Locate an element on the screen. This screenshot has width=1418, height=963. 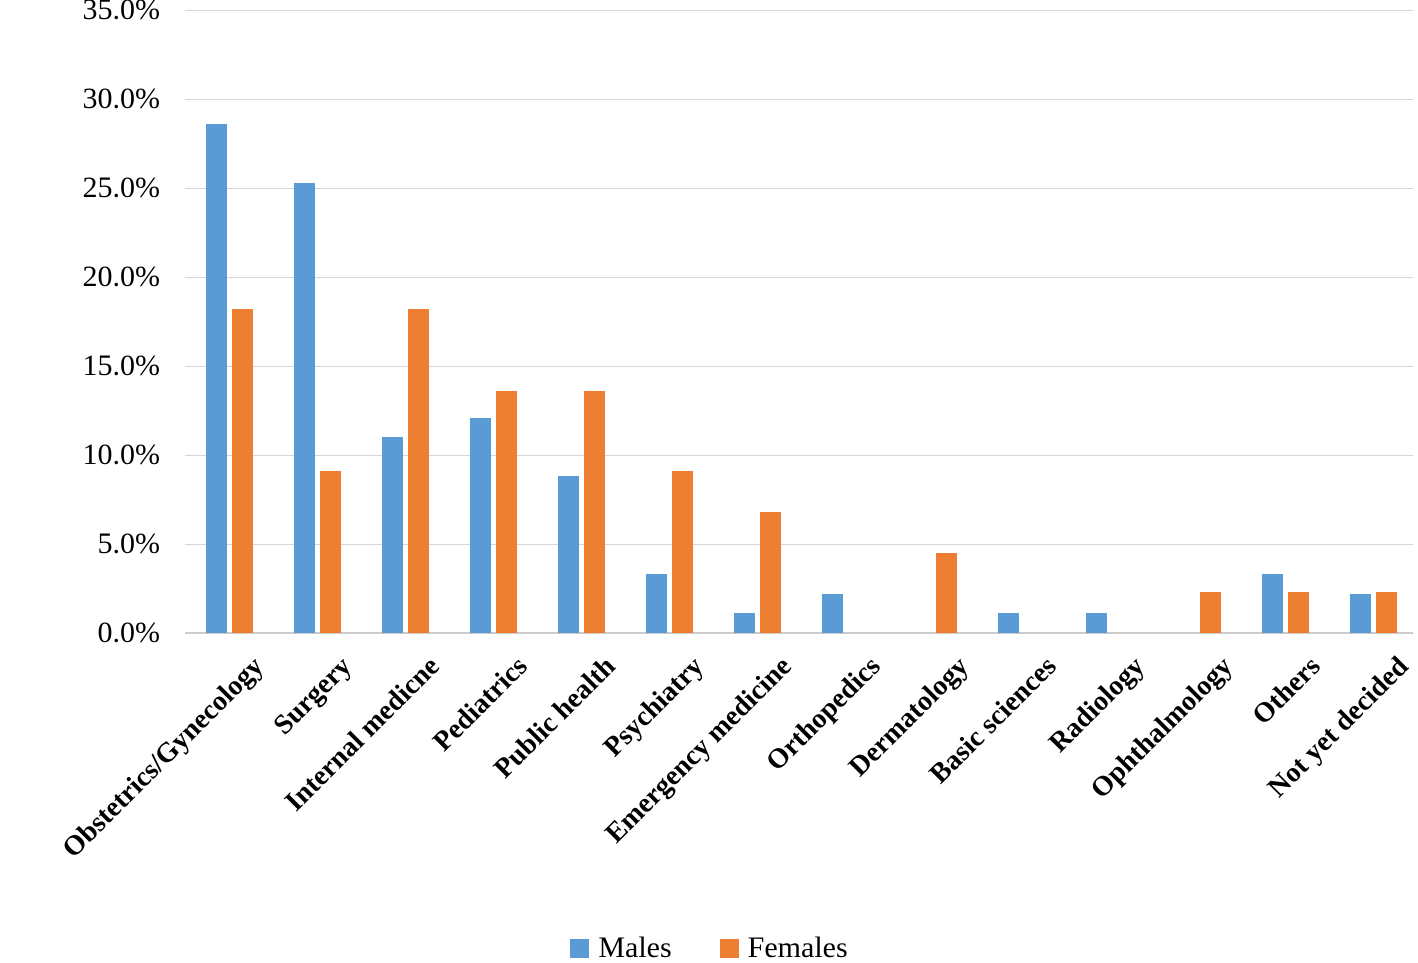
y-axis-tick-label: 25.0% is located at coordinates (121, 187).